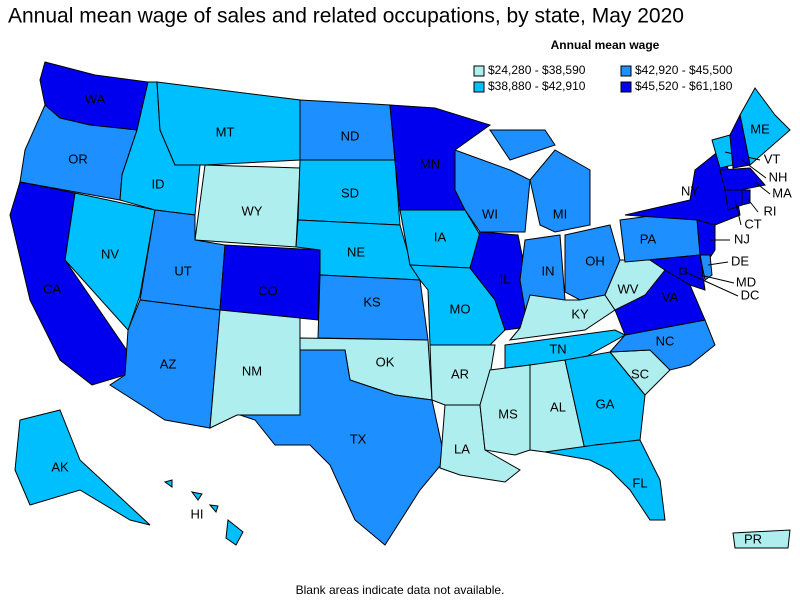 This screenshot has width=800, height=600. Describe the element at coordinates (268, 290) in the screenshot. I see `state-label: CO` at that location.